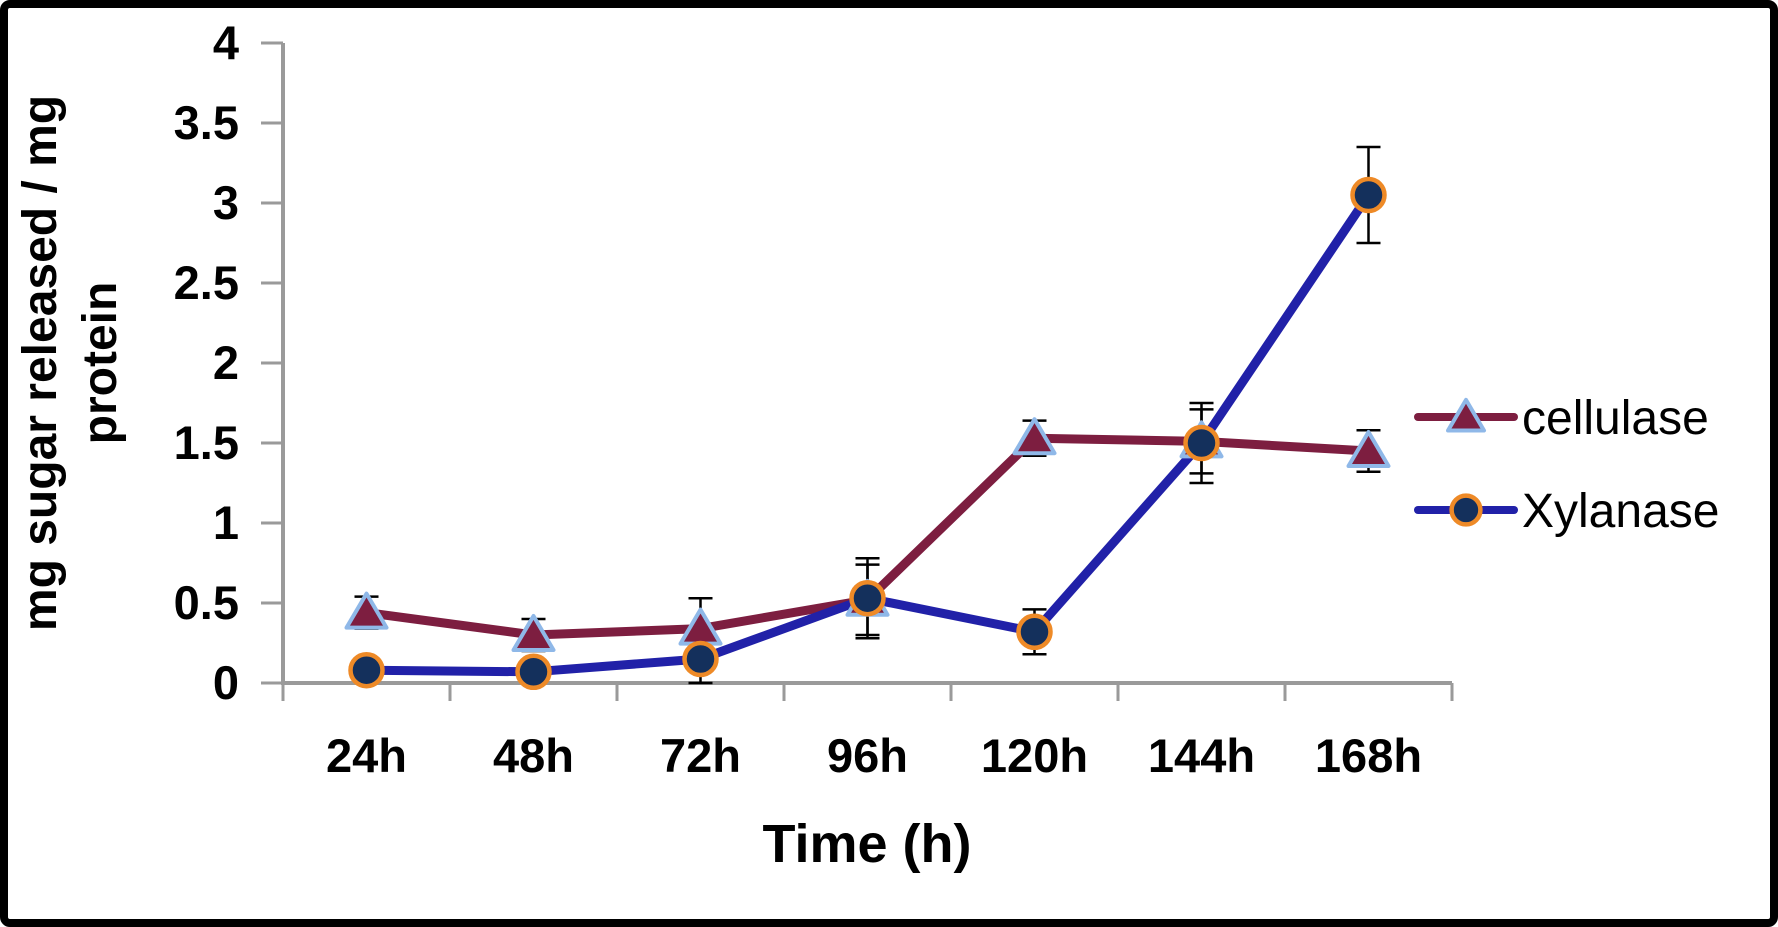  I want to click on y-tick-label: 1, so click(226, 522).